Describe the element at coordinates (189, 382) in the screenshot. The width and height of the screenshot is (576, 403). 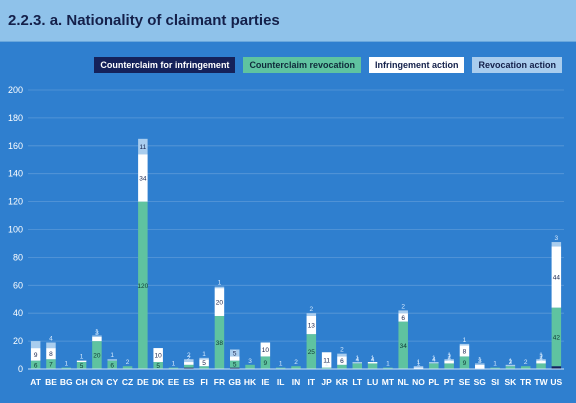
I see `x-tick-label: ES` at that location.